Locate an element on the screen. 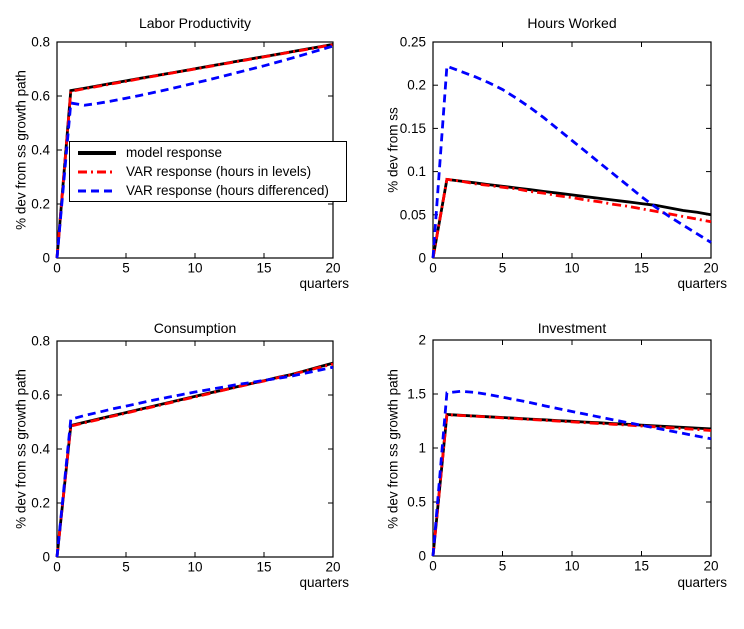  legend-label: model response is located at coordinates (174, 152).